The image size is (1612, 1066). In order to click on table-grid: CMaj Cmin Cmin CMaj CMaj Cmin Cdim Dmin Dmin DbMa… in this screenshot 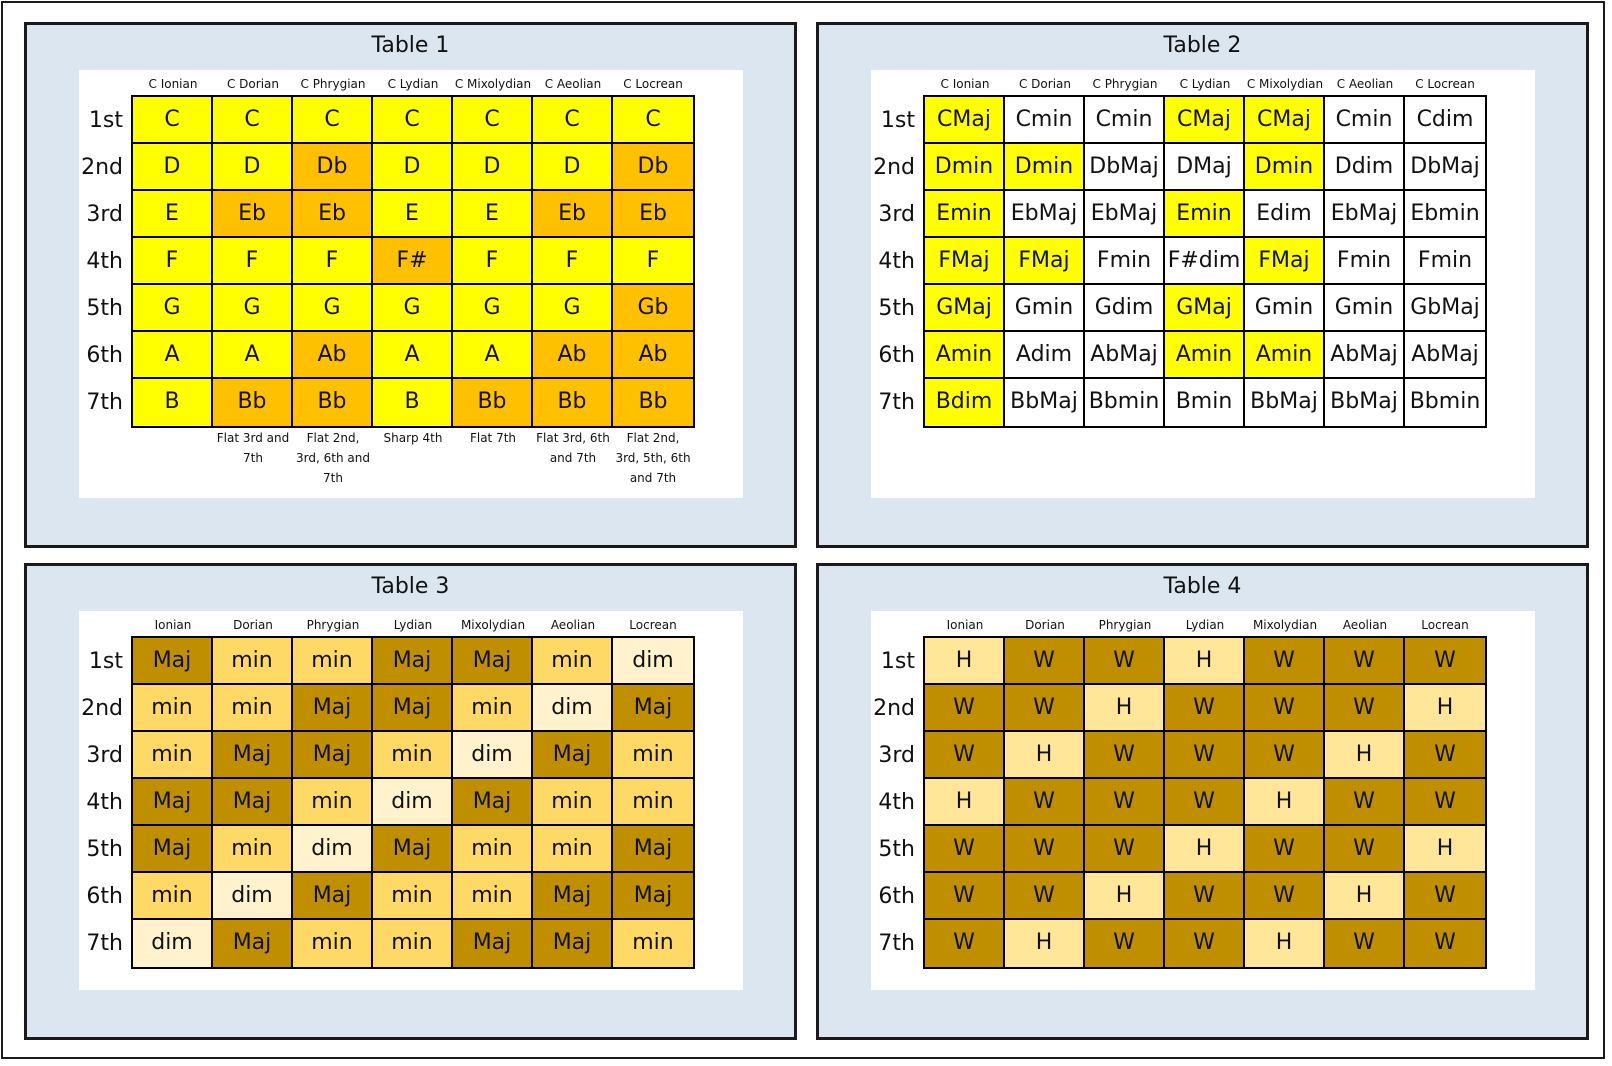, I will do `click(1205, 261)`.